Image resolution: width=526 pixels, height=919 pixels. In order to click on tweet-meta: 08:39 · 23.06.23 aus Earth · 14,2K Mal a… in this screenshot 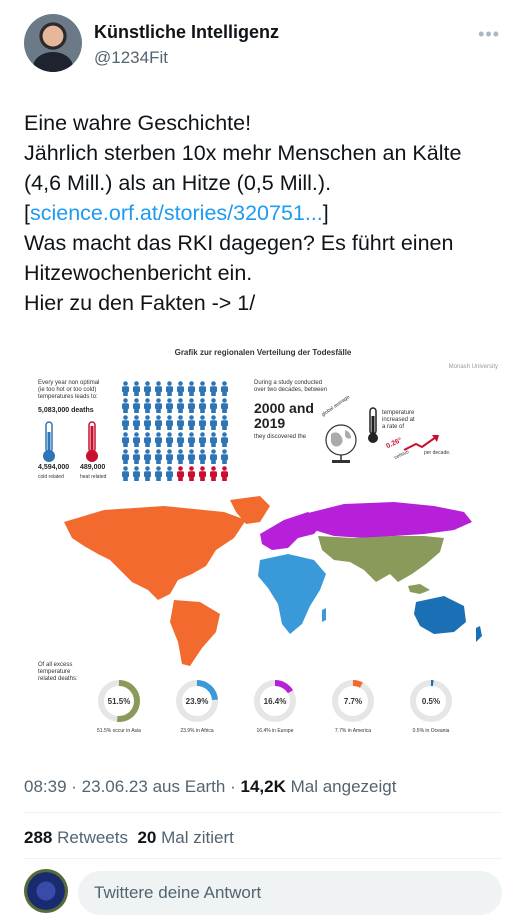, I will do `click(210, 787)`.